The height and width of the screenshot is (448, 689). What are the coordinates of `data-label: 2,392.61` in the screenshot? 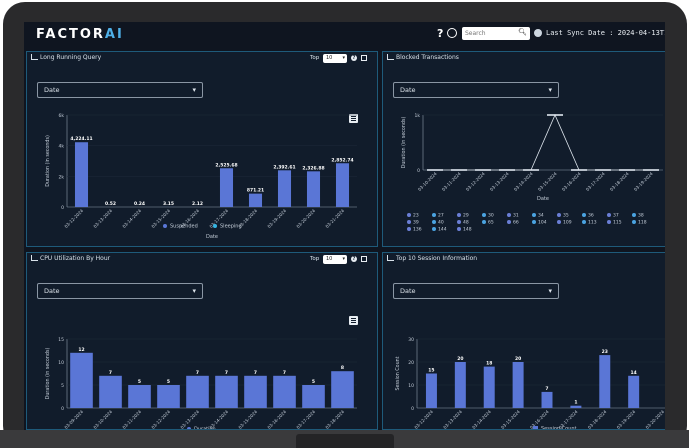 It's located at (284, 167).